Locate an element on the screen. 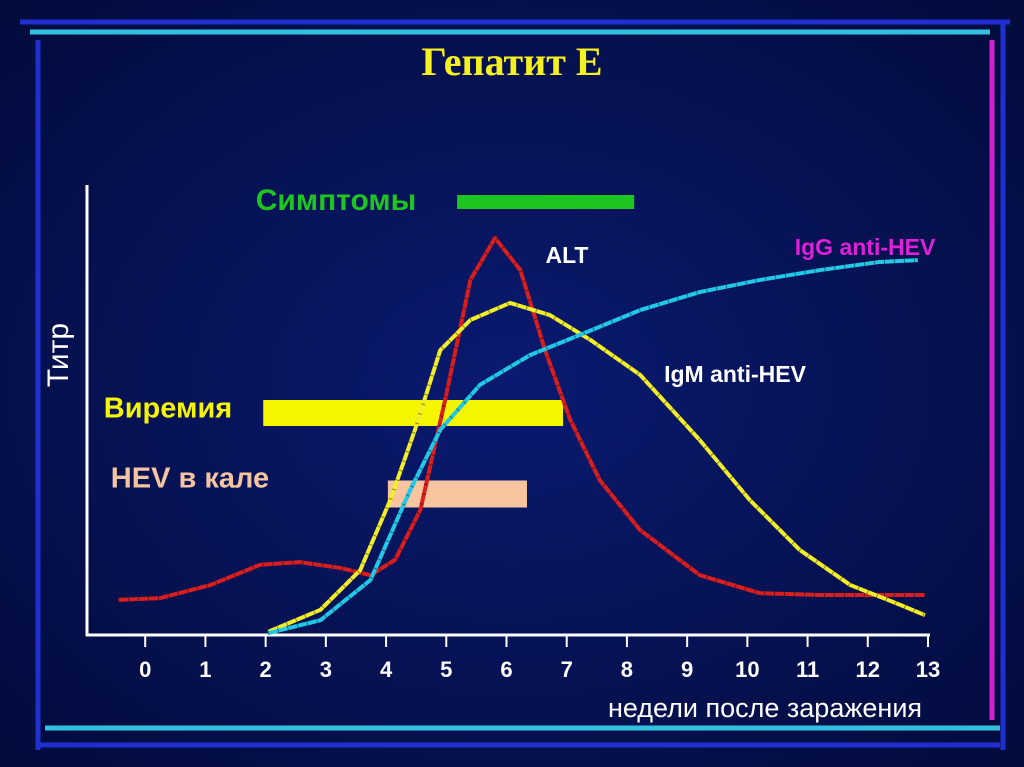 The height and width of the screenshot is (767, 1024). series-label: ALT is located at coordinates (566, 255).